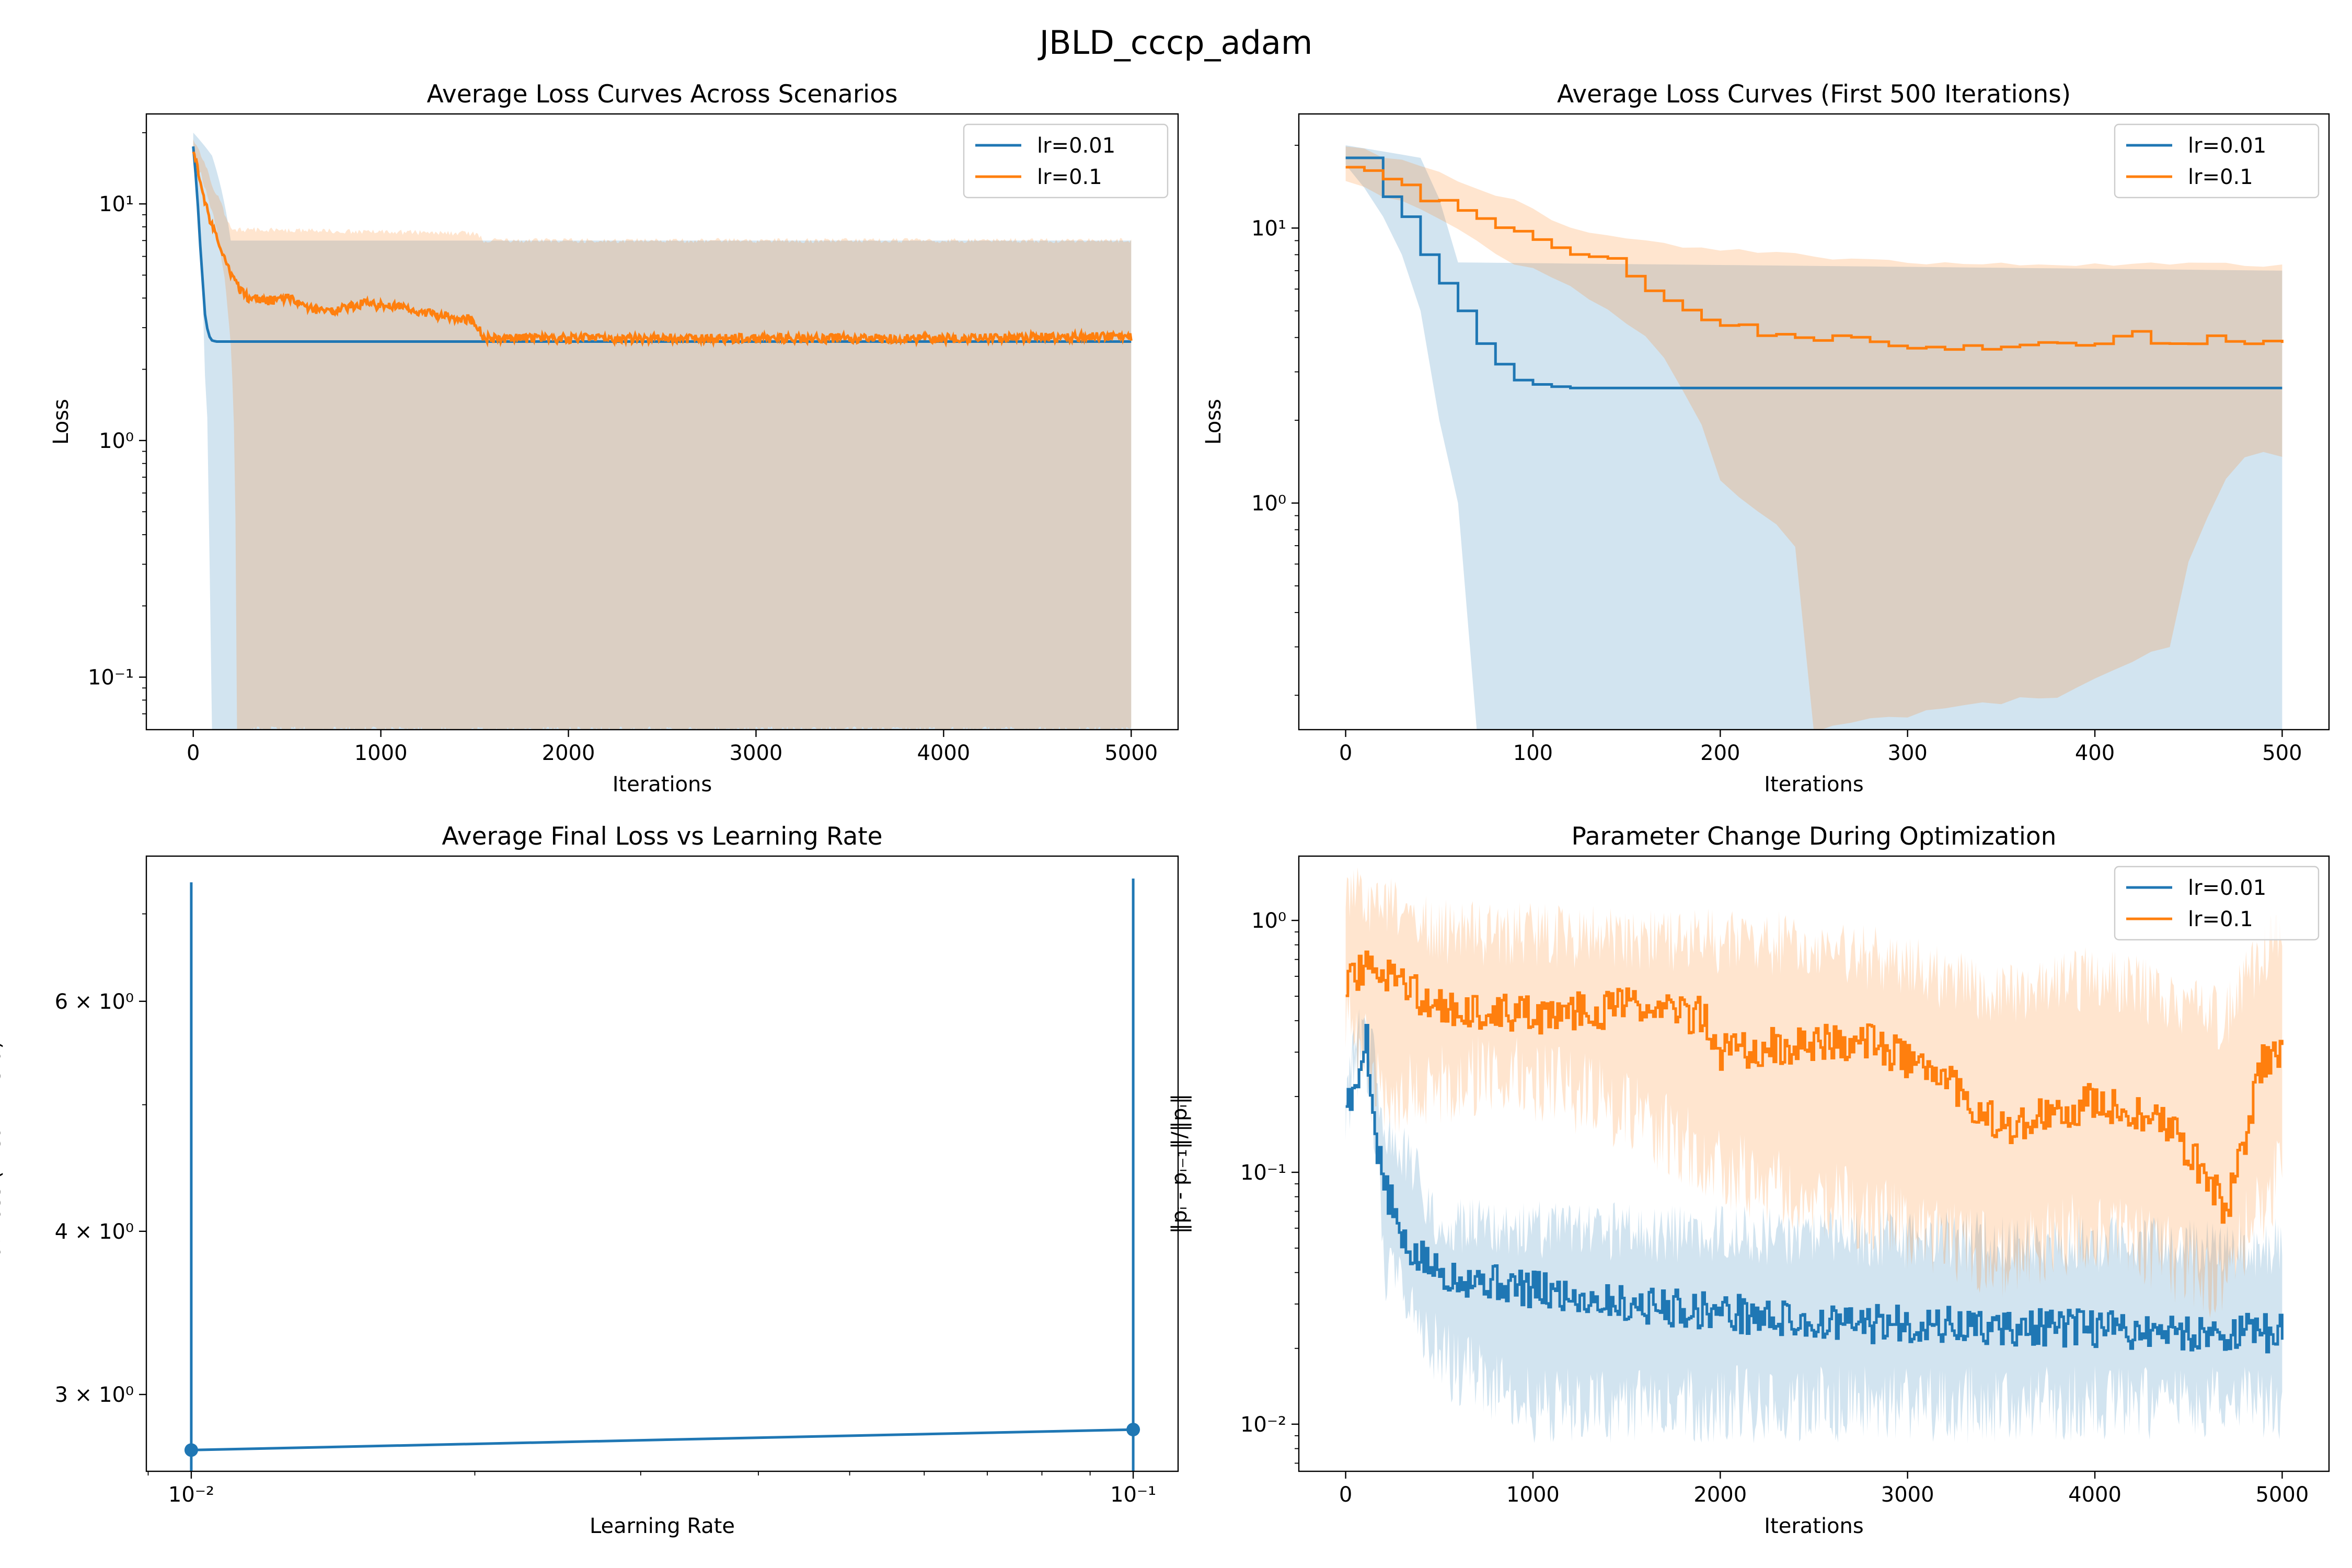 This screenshot has width=2352, height=1568. I want to click on y-axis-label: Final Loss (mean ± std), so click(2, 1164).